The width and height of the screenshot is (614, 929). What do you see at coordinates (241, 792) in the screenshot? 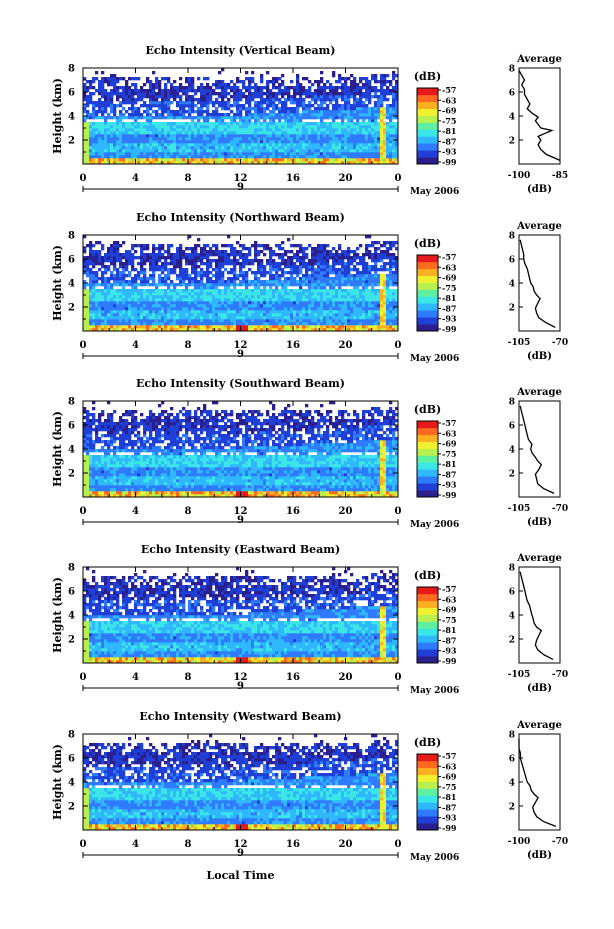
I see `x-axis: 0 4 8 12 16 20 0` at bounding box center [241, 792].